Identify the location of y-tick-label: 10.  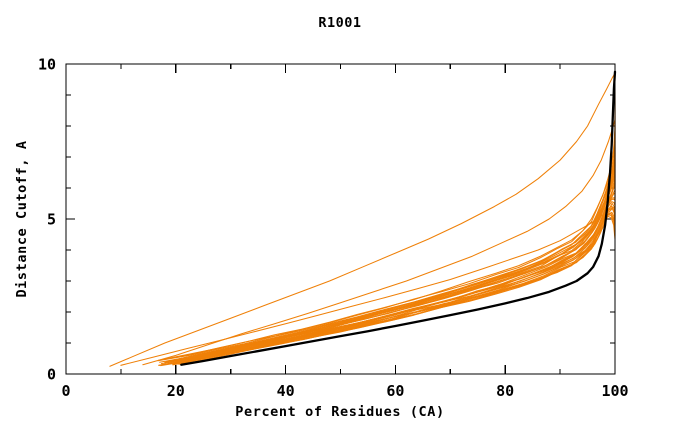
(47, 65).